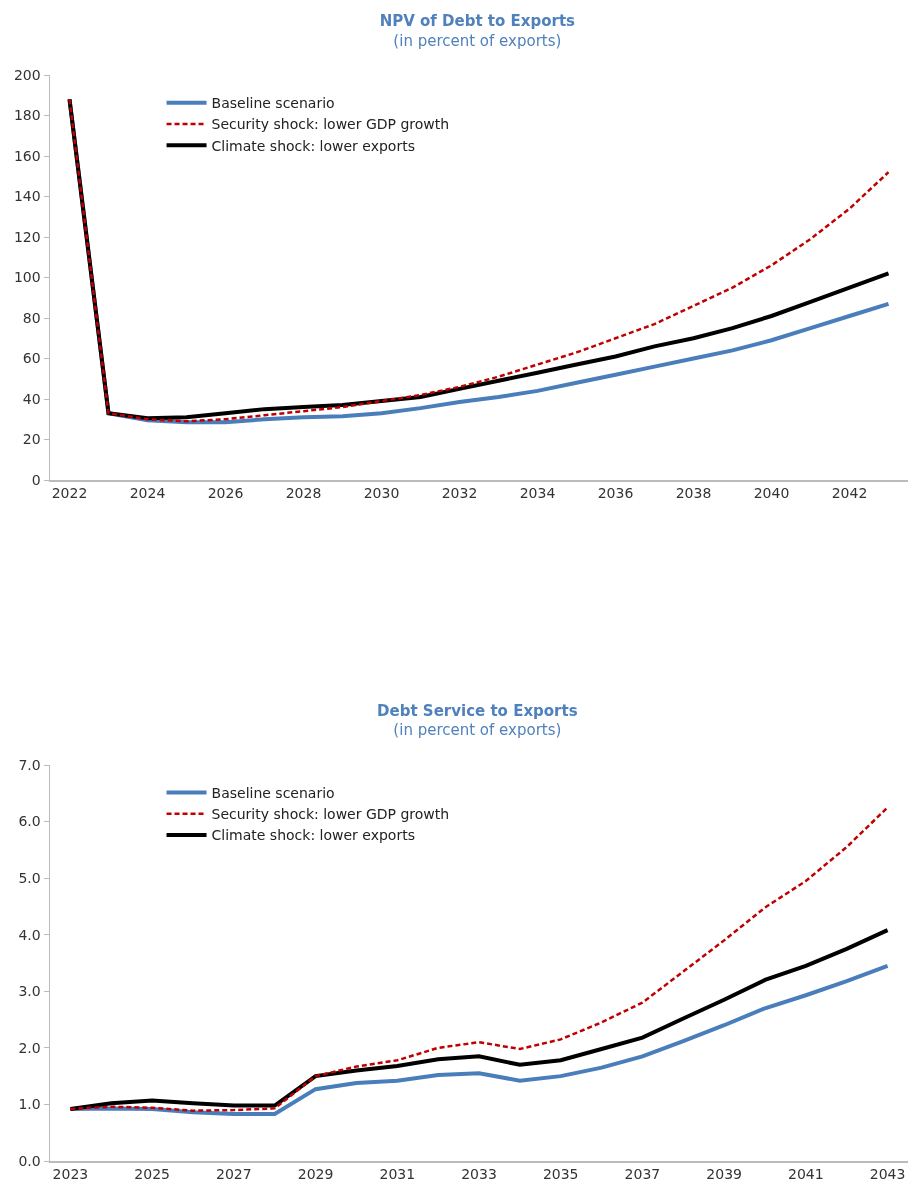 The image size is (918, 1201). What do you see at coordinates (479, 1174) in the screenshot?
I see `x-tick-label: 2033` at bounding box center [479, 1174].